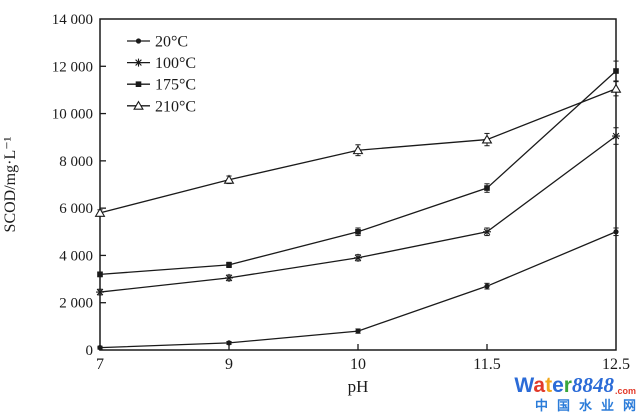  Describe the element at coordinates (175, 106) in the screenshot. I see `legend-label: 210°C` at that location.